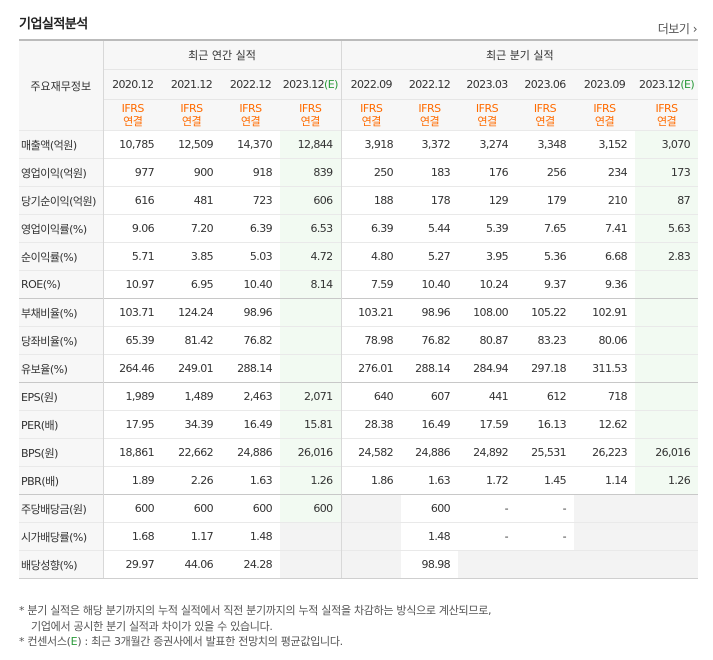 The image size is (713, 660). I want to click on table-cell: 10.40, so click(430, 284).